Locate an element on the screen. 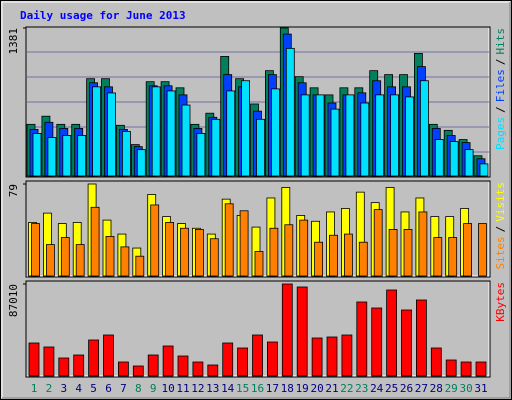 The width and height of the screenshot is (512, 400). y-tick-label: 1381 is located at coordinates (13, 41).